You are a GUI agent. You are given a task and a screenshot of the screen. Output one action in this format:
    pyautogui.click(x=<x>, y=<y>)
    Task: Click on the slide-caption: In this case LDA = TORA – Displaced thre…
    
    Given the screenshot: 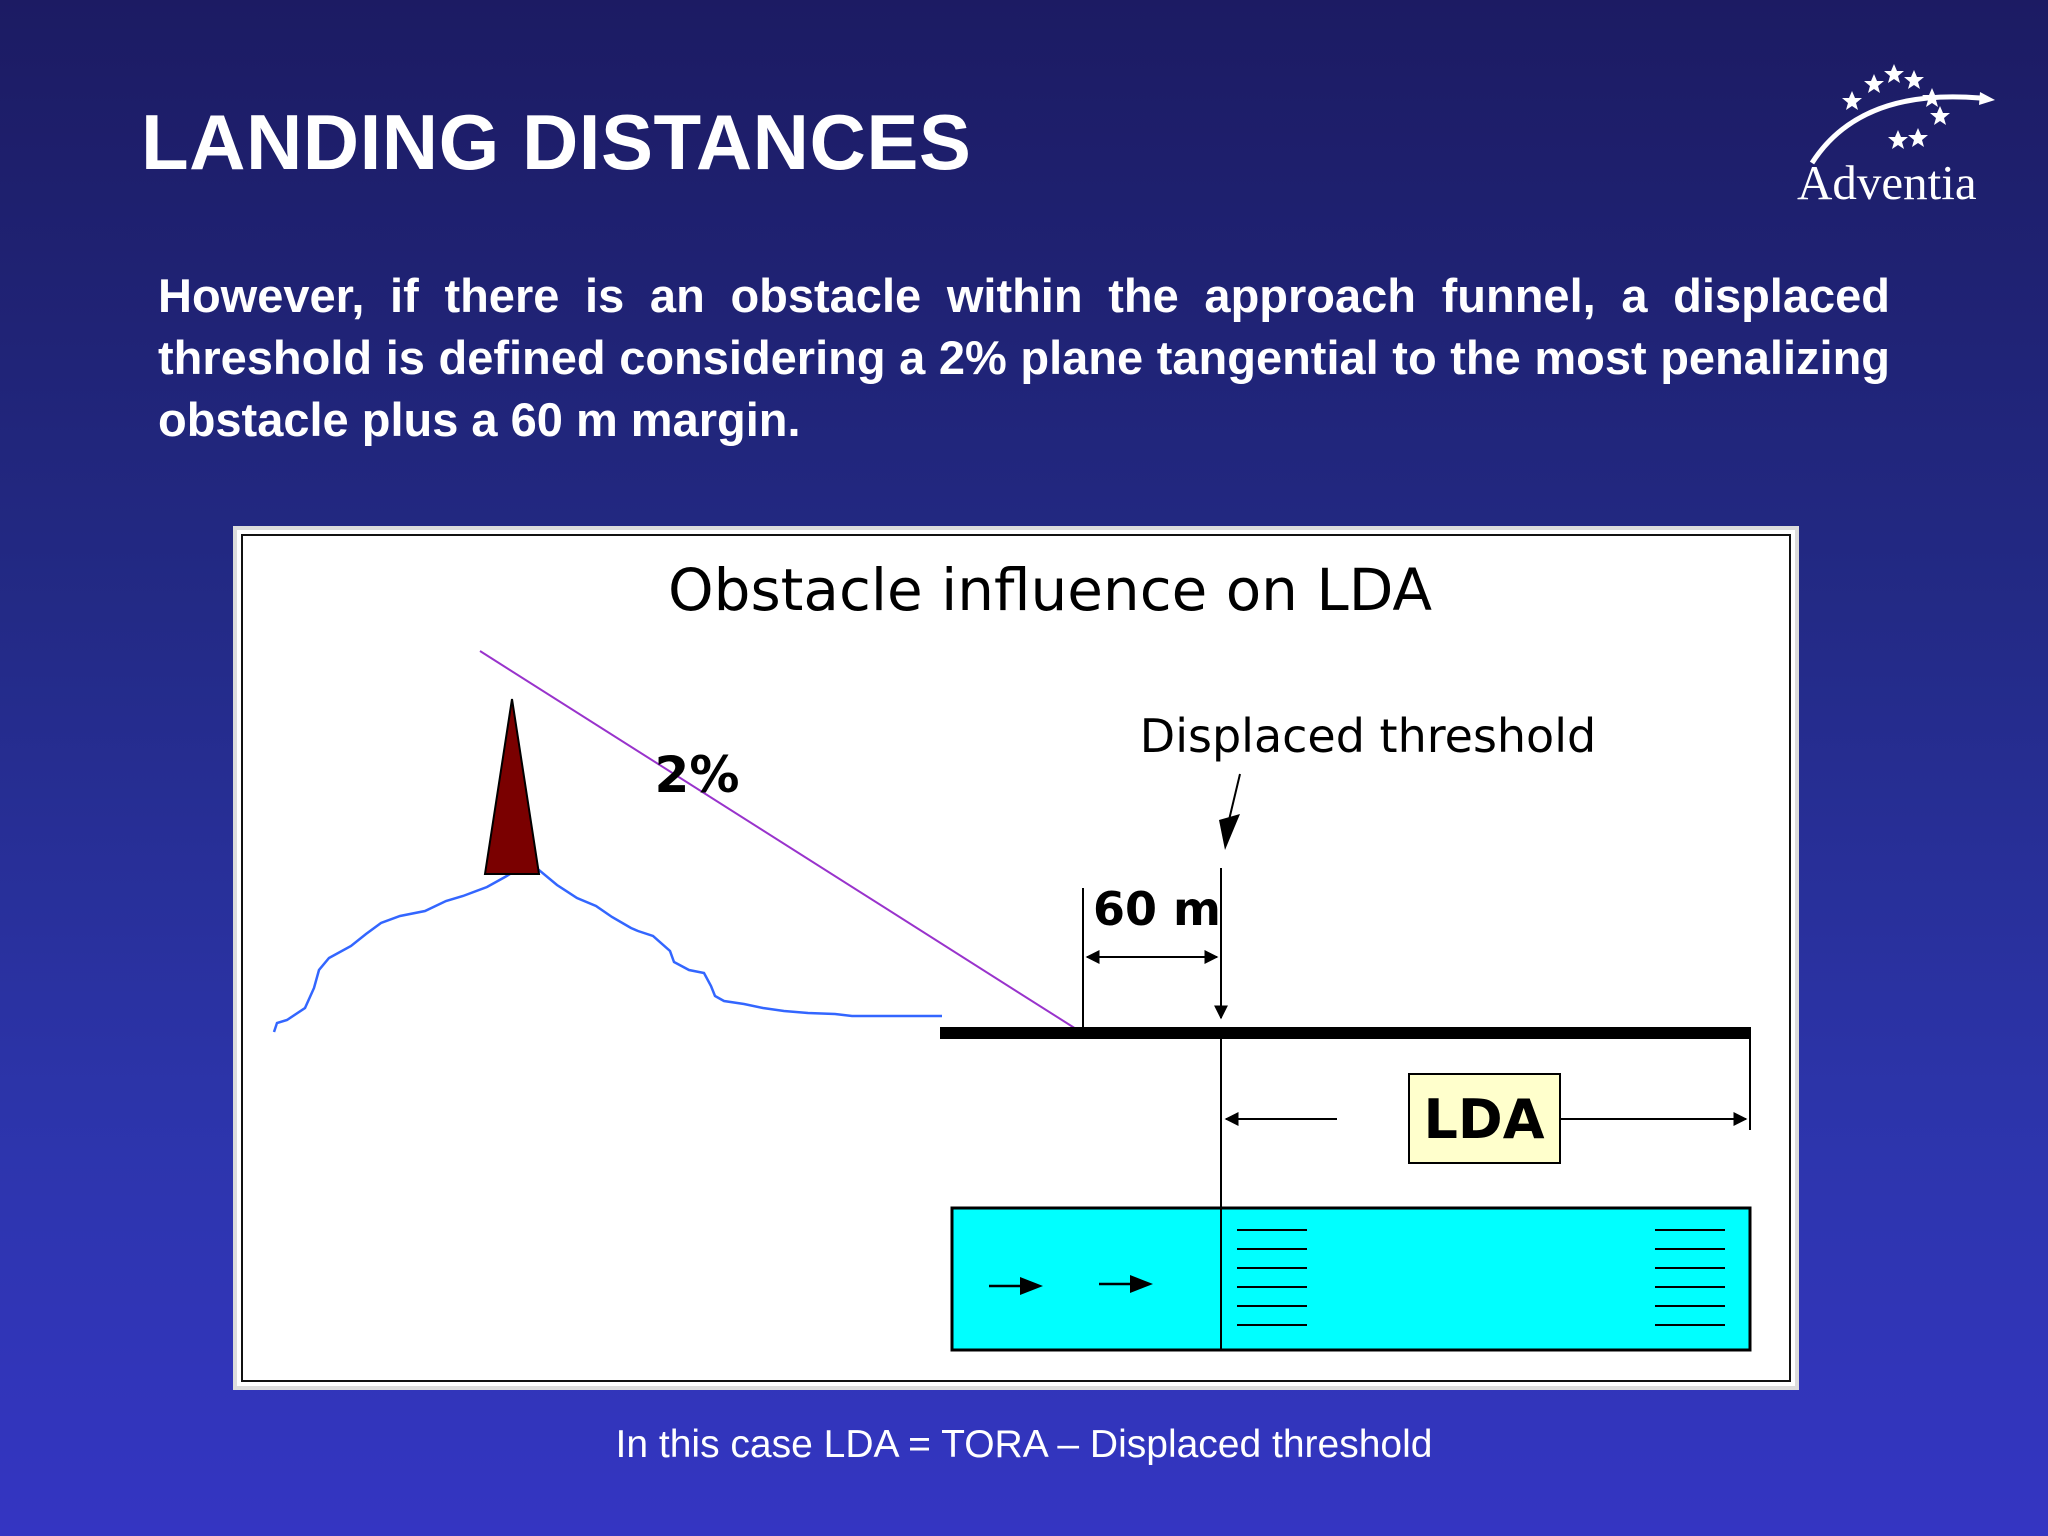 What is the action you would take?
    pyautogui.click(x=1024, y=1444)
    